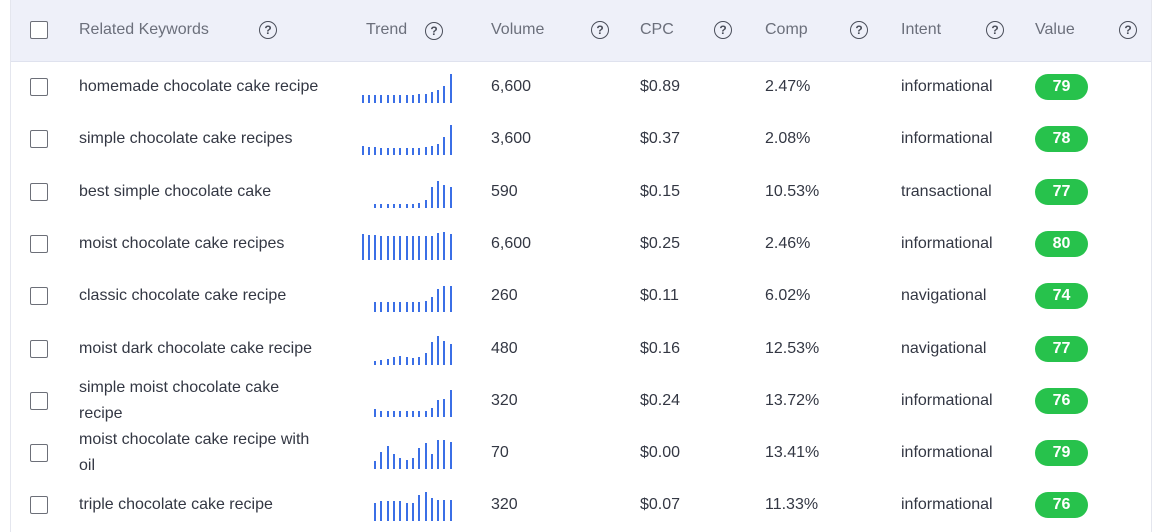 The image size is (1159, 532). What do you see at coordinates (660, 139) in the screenshot?
I see `cpc-value: $0.37` at bounding box center [660, 139].